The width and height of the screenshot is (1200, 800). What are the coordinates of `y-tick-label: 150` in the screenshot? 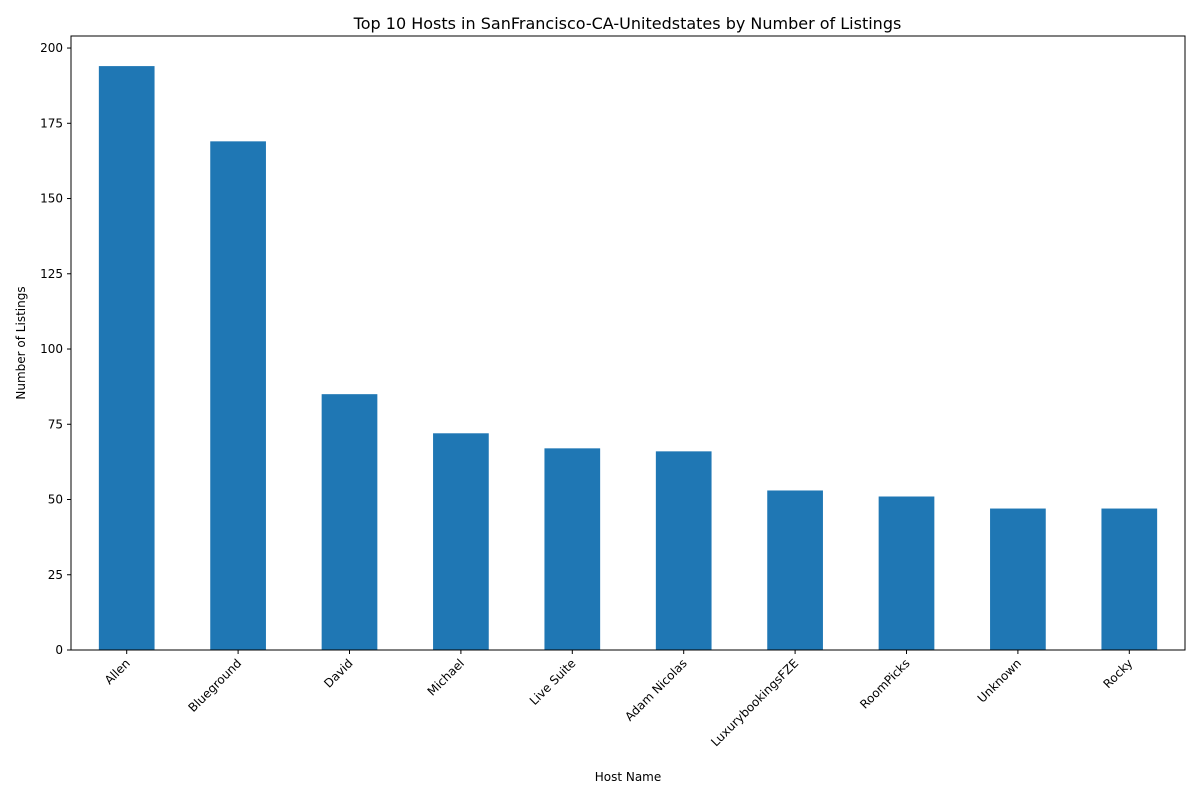 It's located at (51, 199).